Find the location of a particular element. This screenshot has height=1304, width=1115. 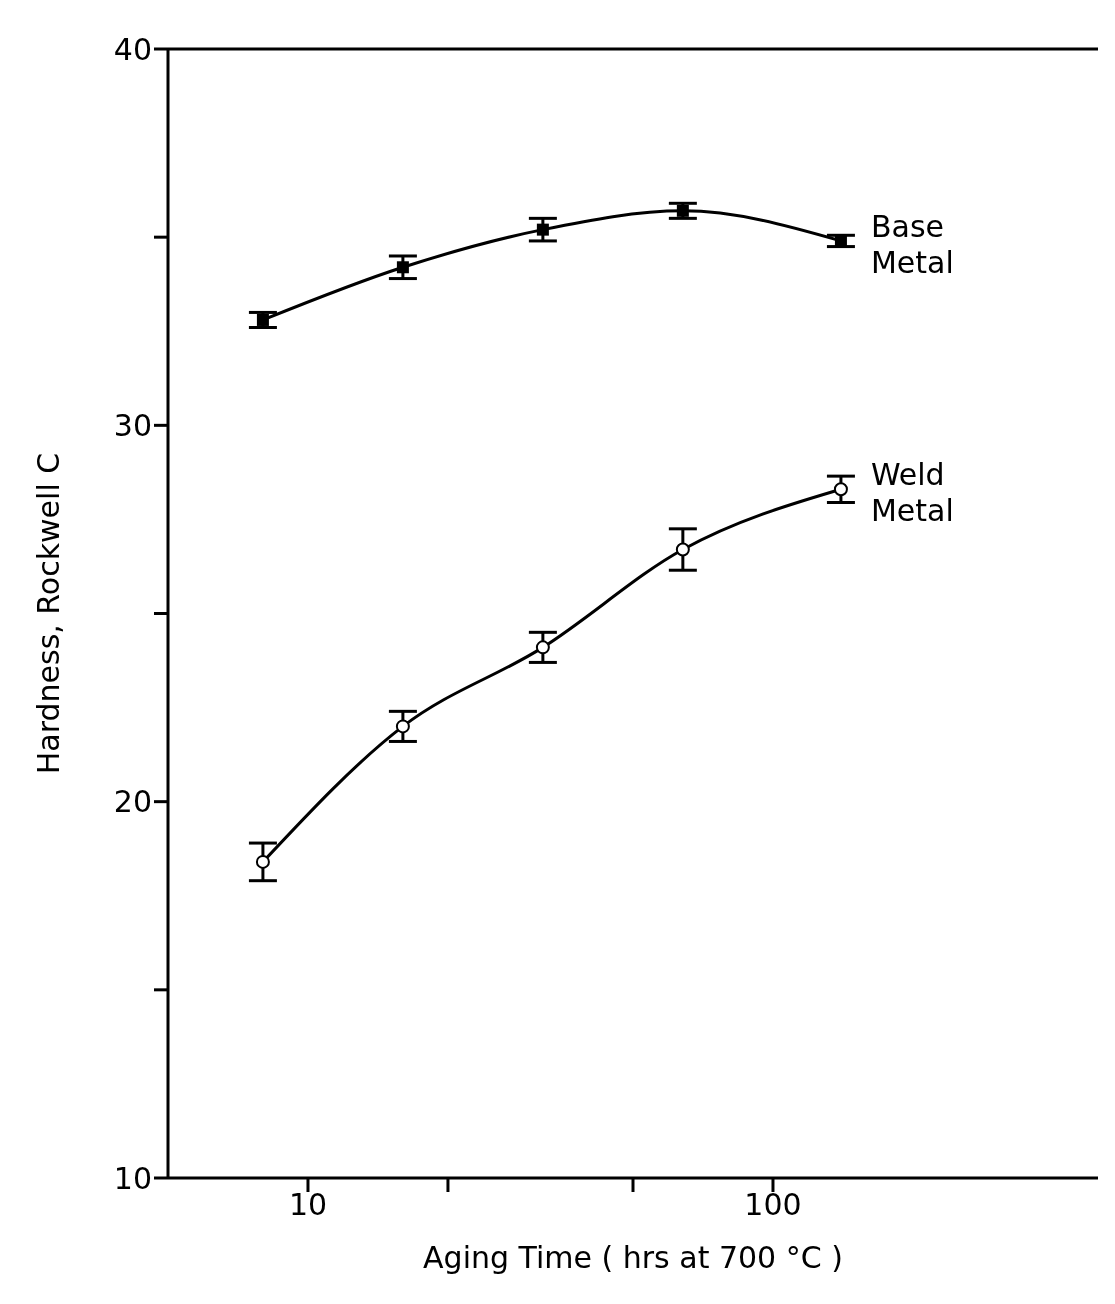

series-label: Base Metal is located at coordinates (912, 244).